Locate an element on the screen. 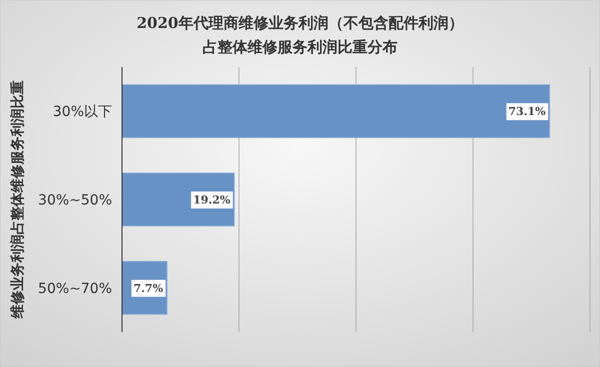  data-label: 73.1% is located at coordinates (527, 111).